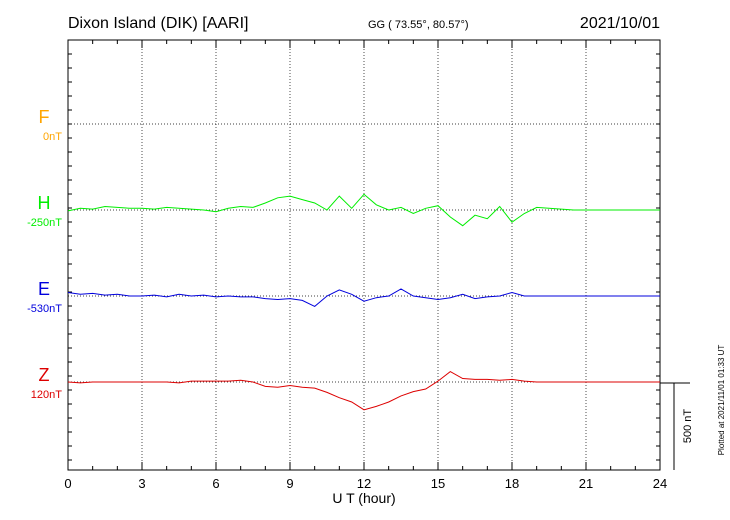 The image size is (730, 520). What do you see at coordinates (44, 223) in the screenshot?
I see `component-baseline-h: -250nT` at bounding box center [44, 223].